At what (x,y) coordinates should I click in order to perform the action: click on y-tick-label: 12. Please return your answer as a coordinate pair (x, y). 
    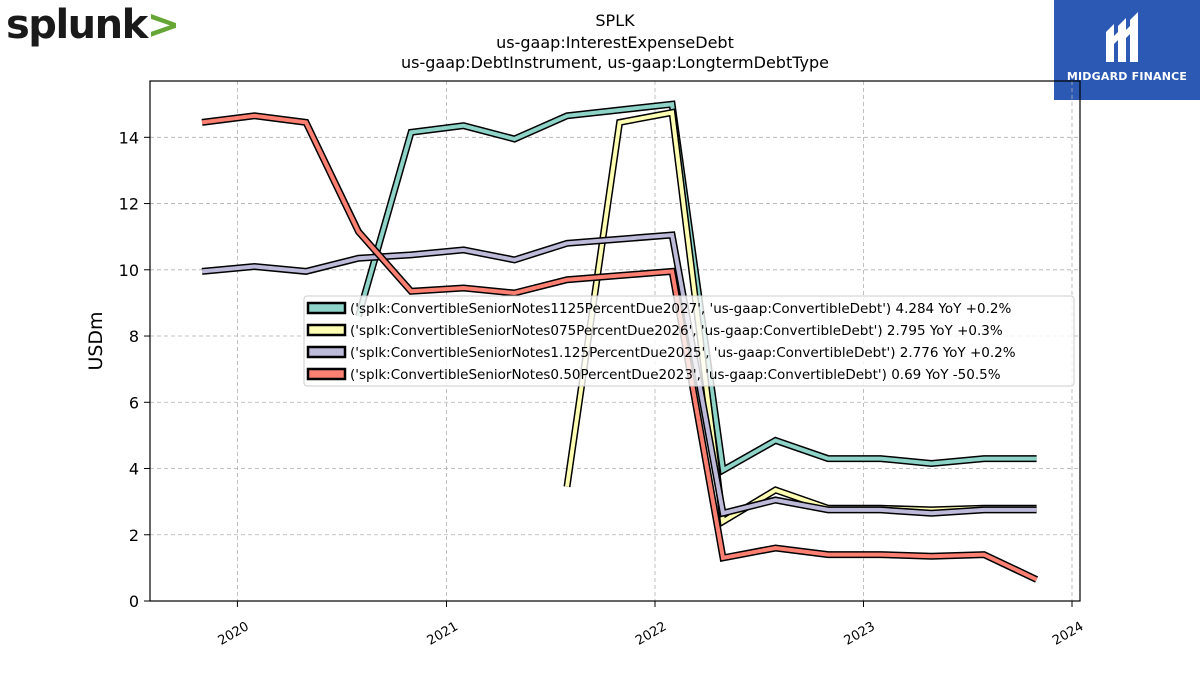
    Looking at the image, I should click on (129, 204).